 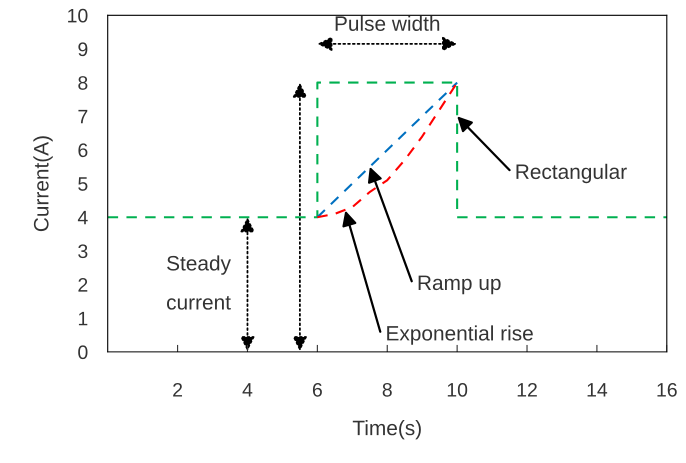 I want to click on y-tick-label: 2, so click(x=83, y=285).